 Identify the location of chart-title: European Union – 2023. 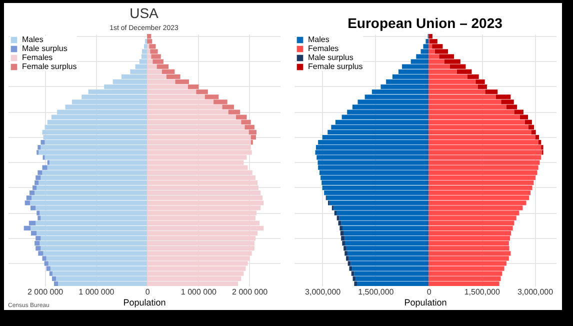
(425, 23).